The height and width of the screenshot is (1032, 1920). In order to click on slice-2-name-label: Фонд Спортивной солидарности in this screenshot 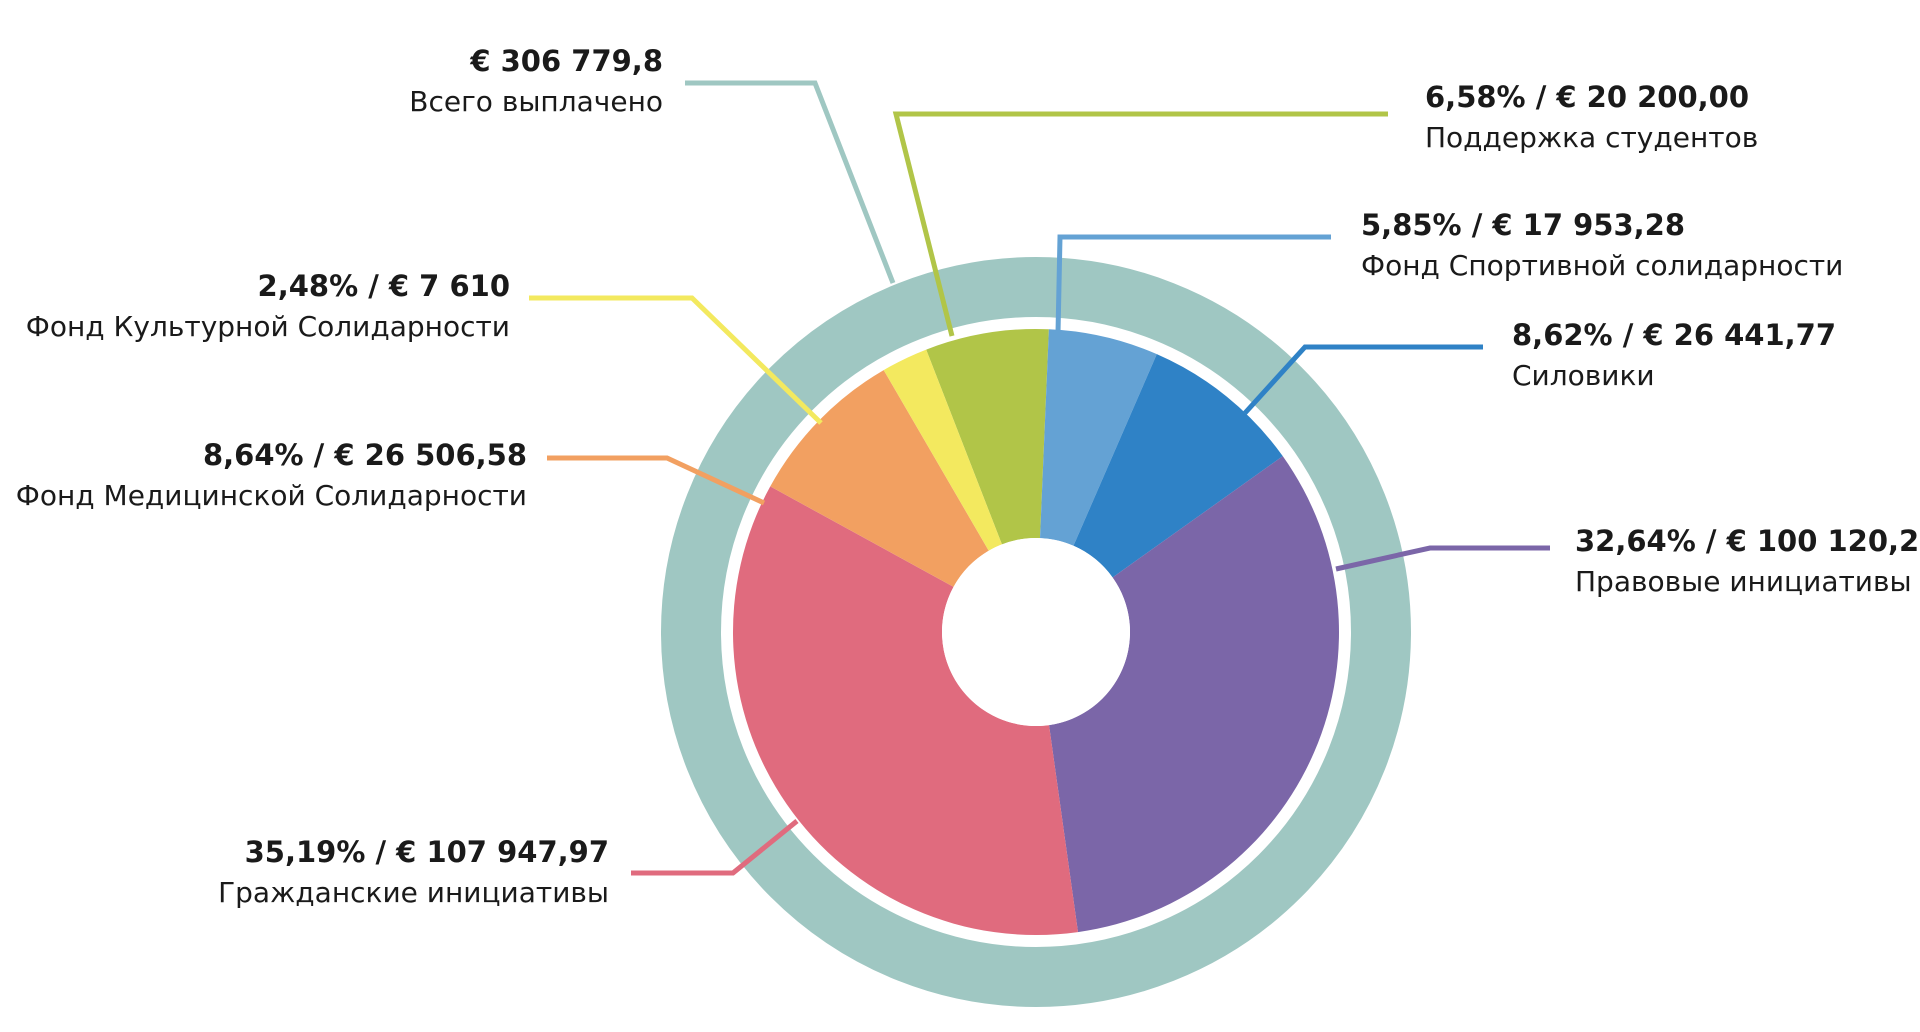, I will do `click(1602, 265)`.